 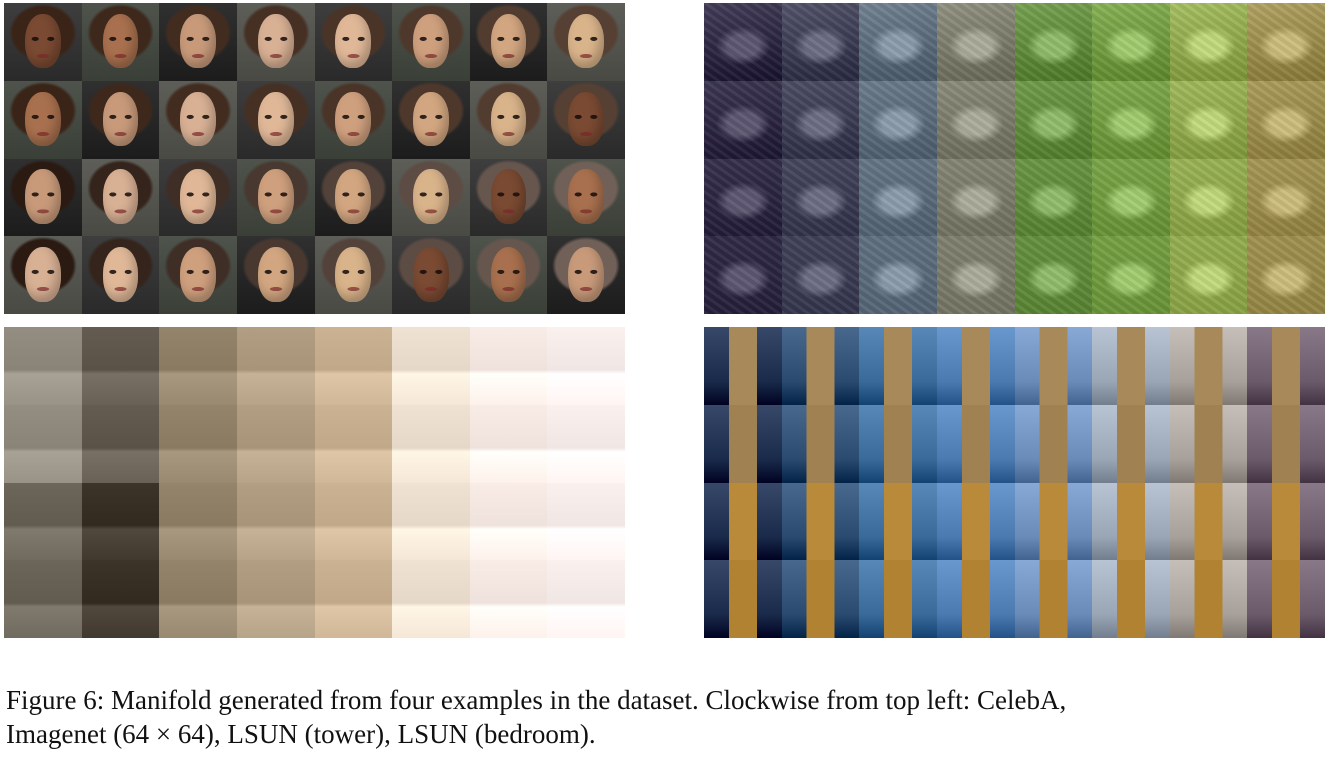 What do you see at coordinates (43, 197) in the screenshot?
I see `celeba-sample-r3-c1` at bounding box center [43, 197].